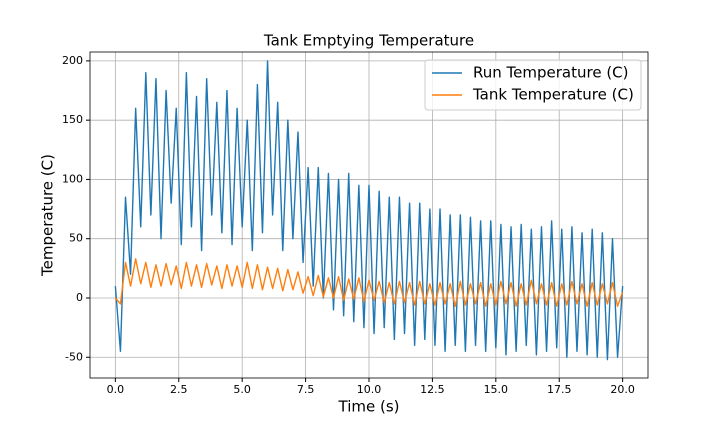 Image resolution: width=720 pixels, height=436 pixels. I want to click on x-tick-label: 7.5, so click(306, 389).